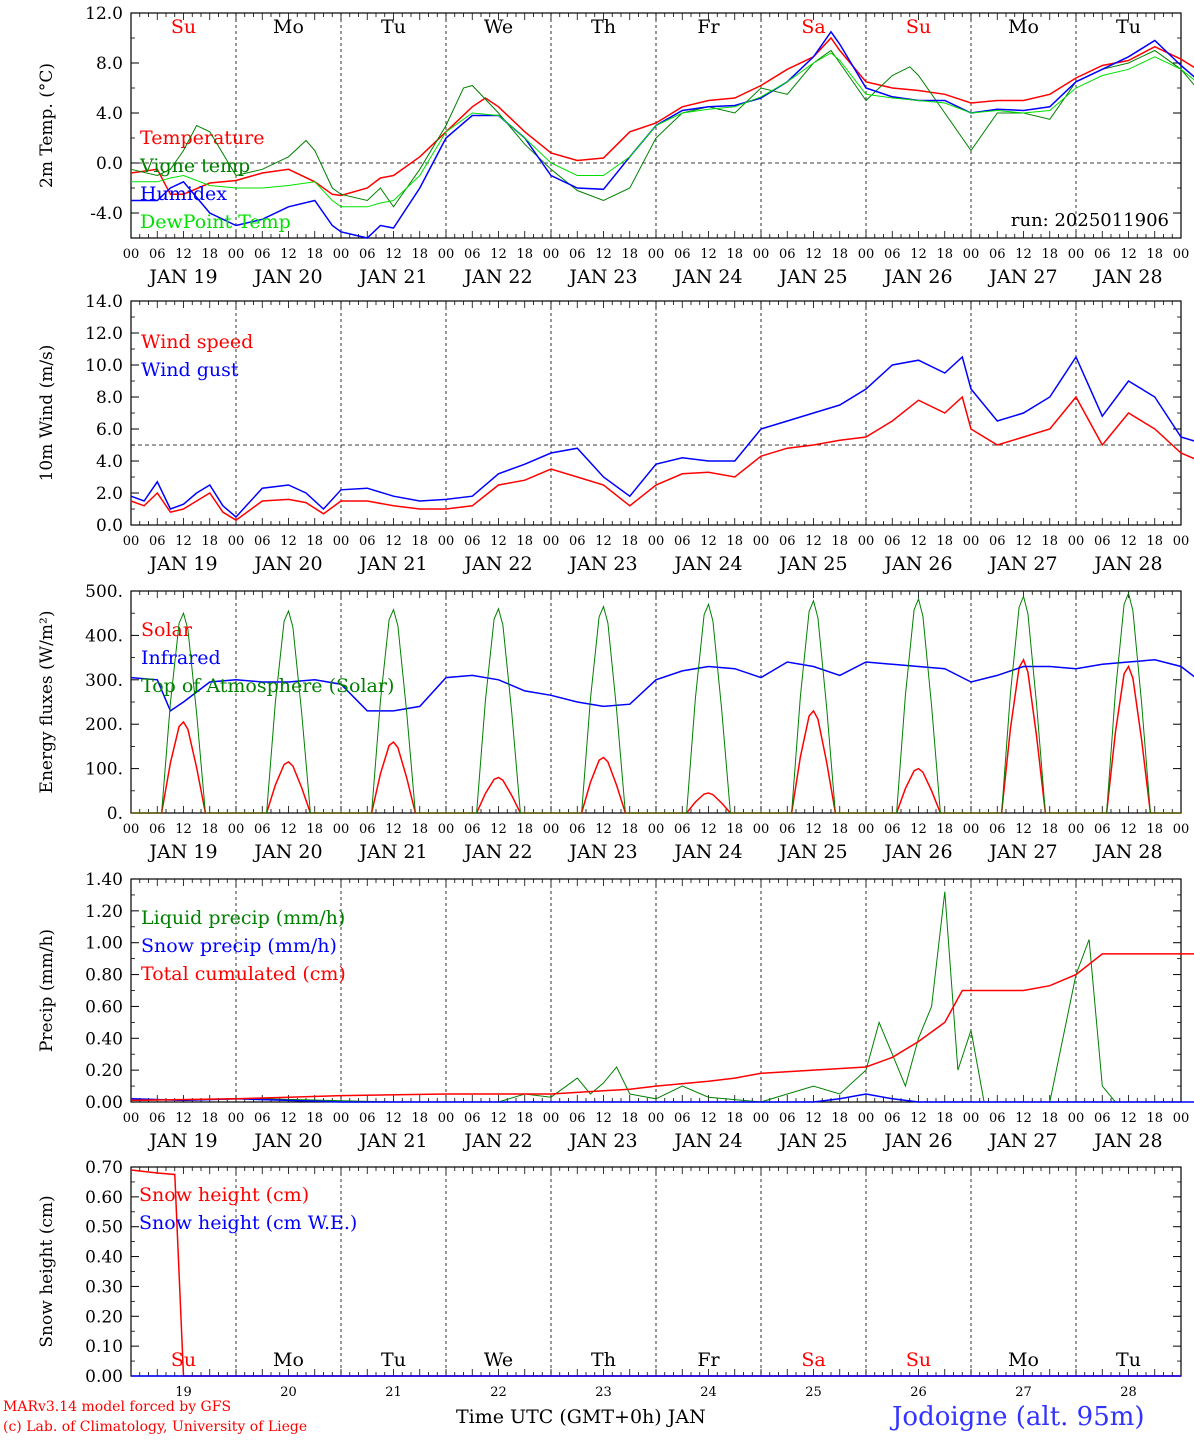 This screenshot has width=1194, height=1440. What do you see at coordinates (1023, 1392) in the screenshot?
I see `day-number: 27` at bounding box center [1023, 1392].